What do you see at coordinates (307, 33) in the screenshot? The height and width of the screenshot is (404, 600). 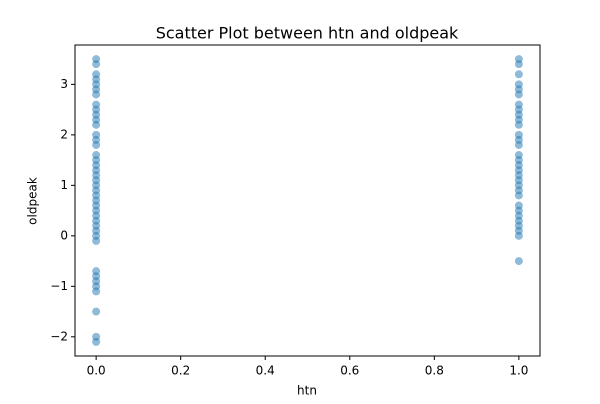 I see `chart-title: Scatter Plot between htn and oldpeak` at bounding box center [307, 33].